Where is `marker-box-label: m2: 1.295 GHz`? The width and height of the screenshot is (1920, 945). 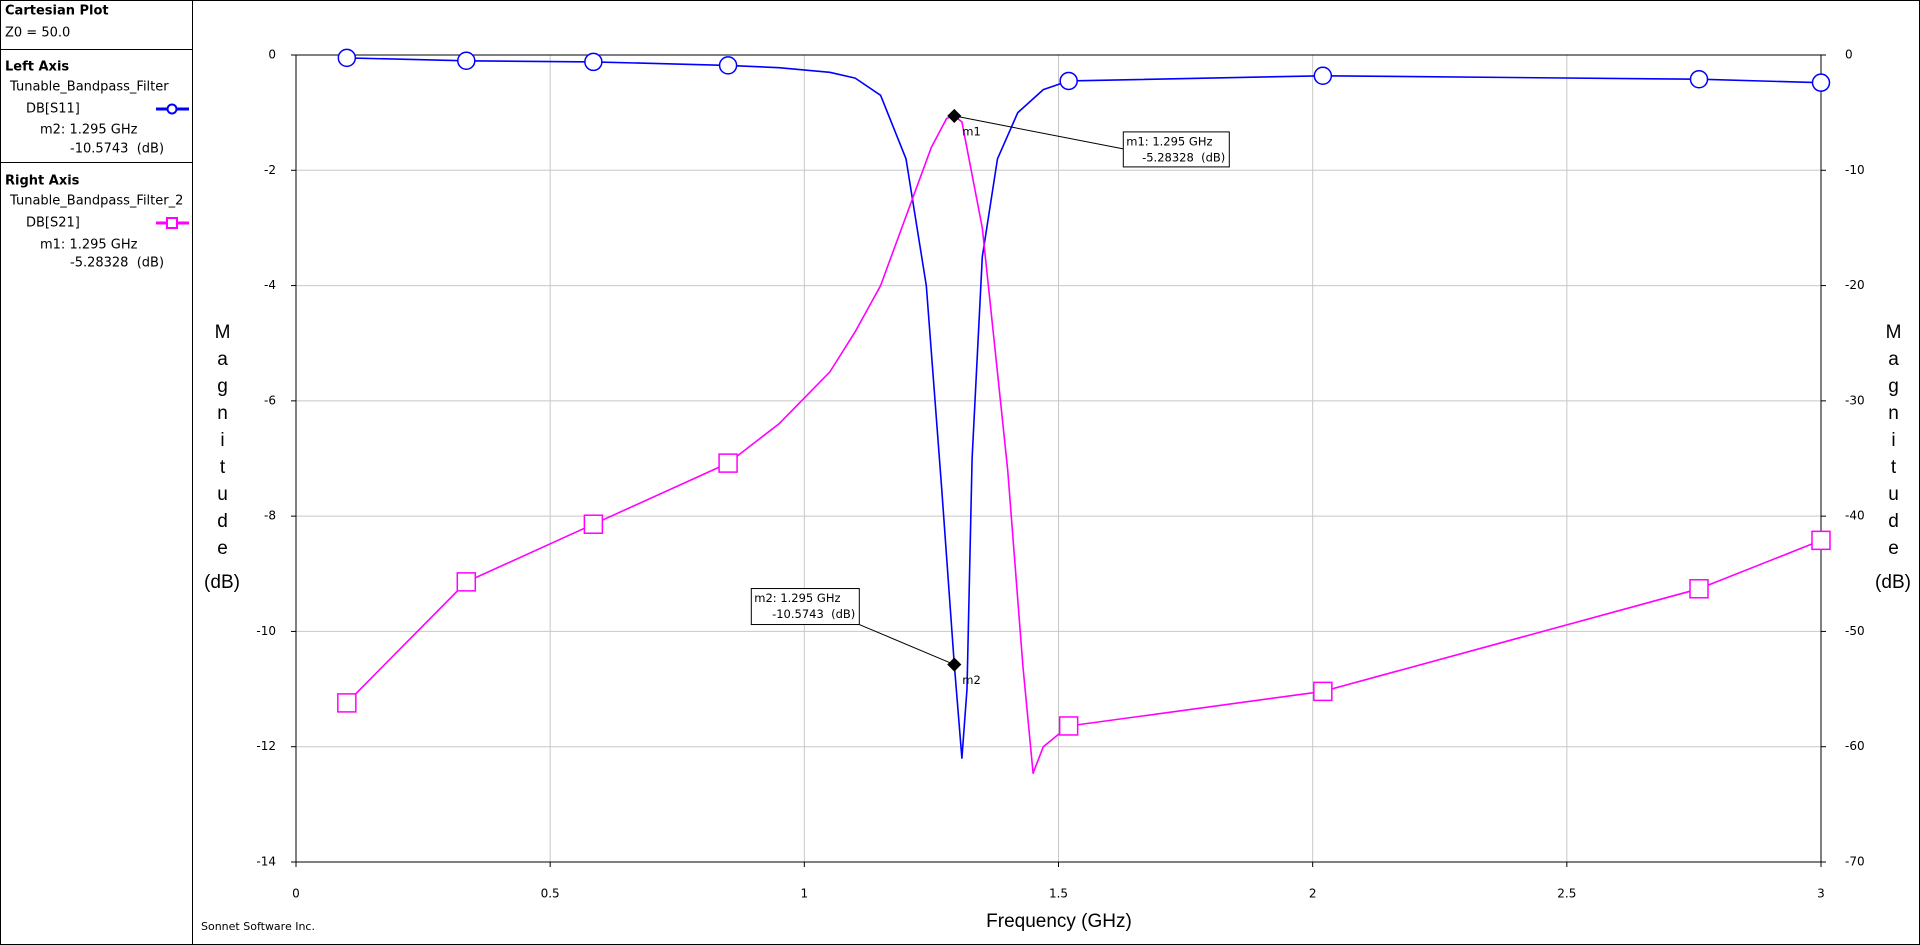
marker-box-label: m2: 1.295 GHz is located at coordinates (797, 598).